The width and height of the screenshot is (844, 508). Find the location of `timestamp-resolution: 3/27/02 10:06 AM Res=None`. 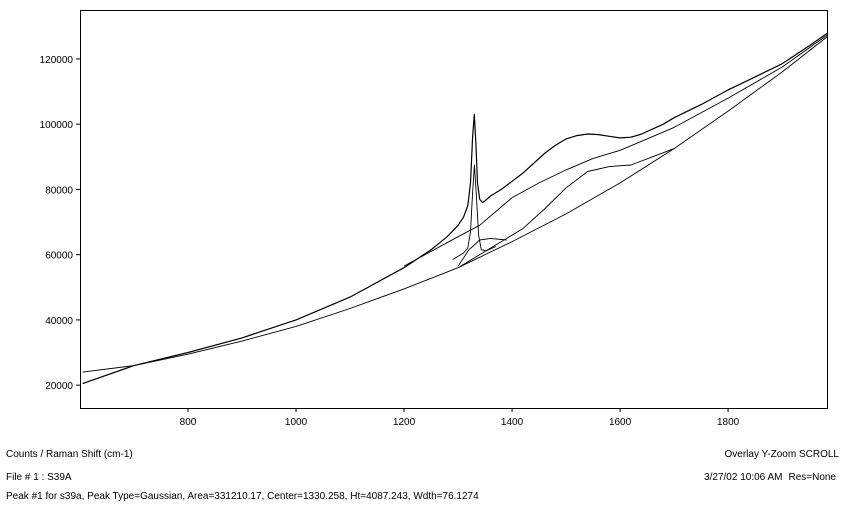

timestamp-resolution: 3/27/02 10:06 AM Res=None is located at coordinates (770, 477).